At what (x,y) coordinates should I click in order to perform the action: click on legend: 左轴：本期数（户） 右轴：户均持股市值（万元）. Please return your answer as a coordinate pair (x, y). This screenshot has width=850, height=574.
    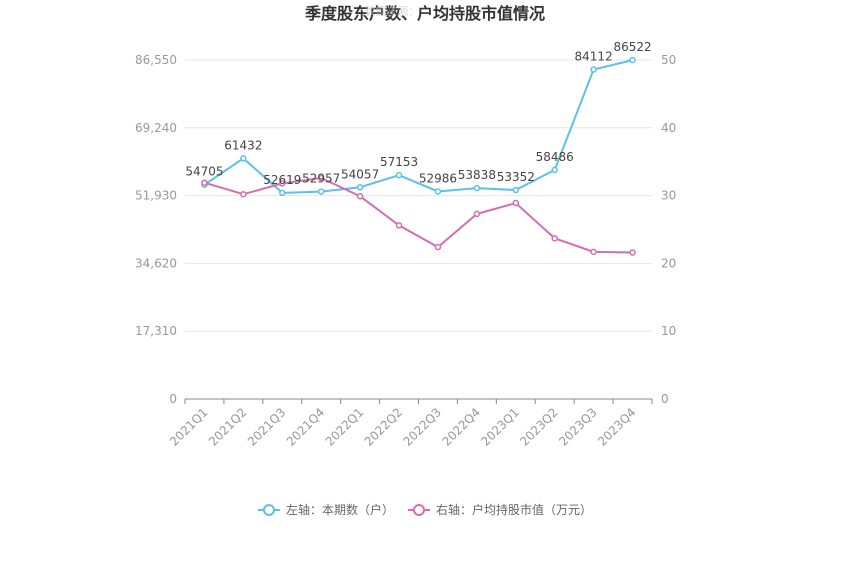
    Looking at the image, I should click on (425, 509).